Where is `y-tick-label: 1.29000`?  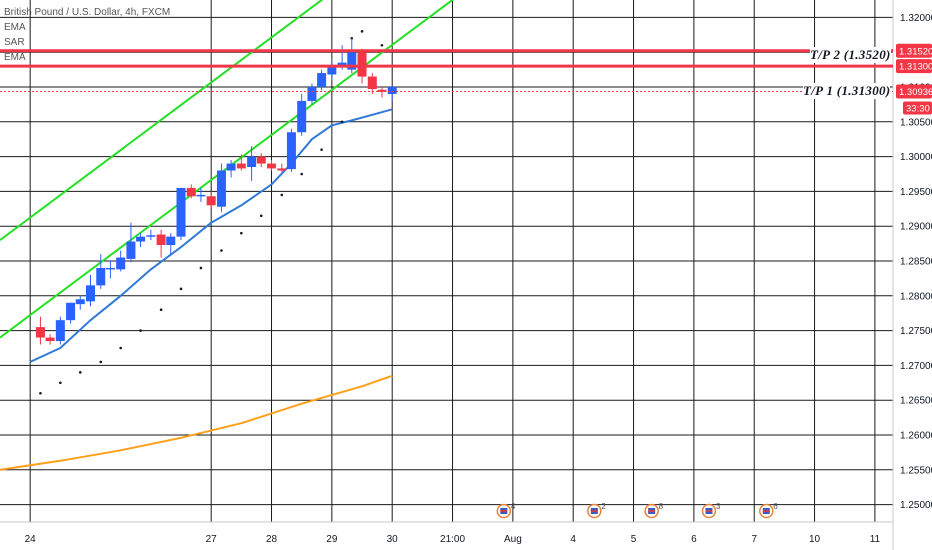
y-tick-label: 1.29000 is located at coordinates (916, 227).